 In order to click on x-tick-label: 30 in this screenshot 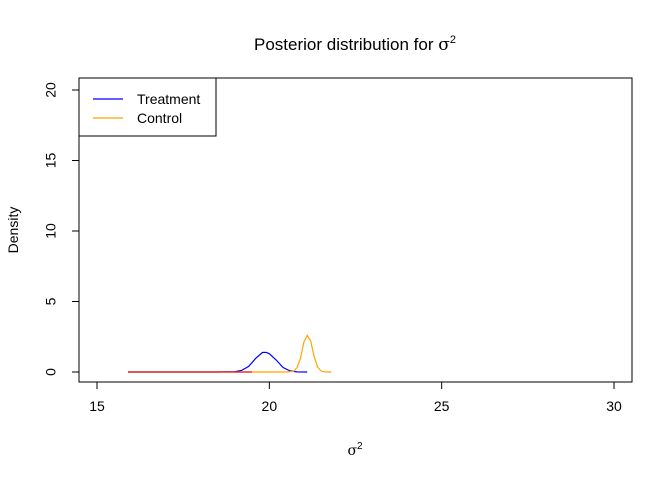, I will do `click(614, 406)`.